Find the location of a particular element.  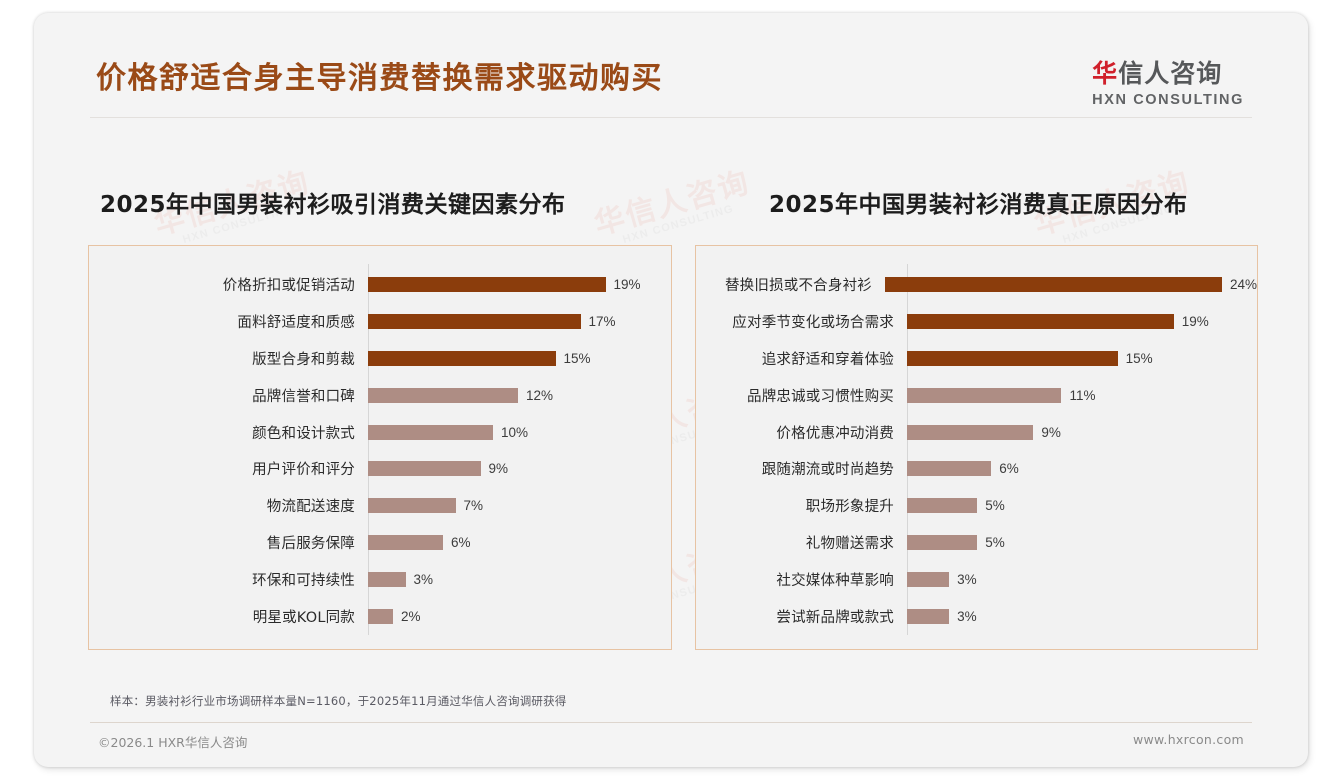

bar-category-label: 社交媒体种草影响 is located at coordinates (835, 581).